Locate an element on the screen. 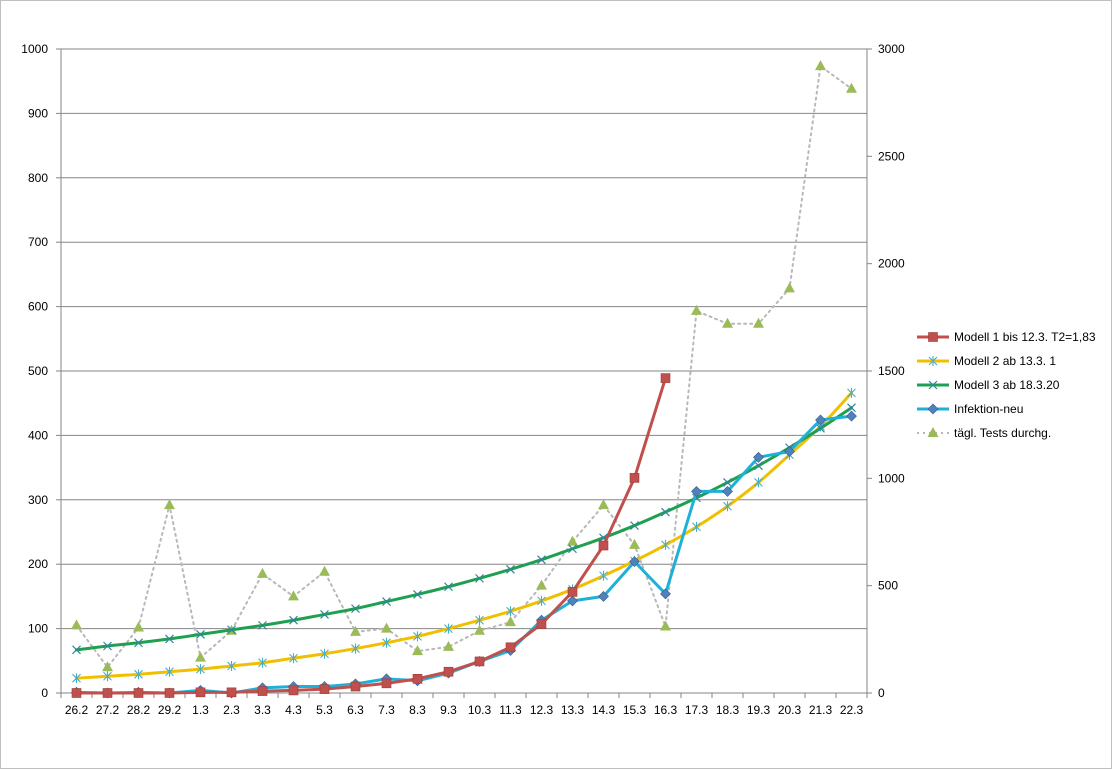  x-tick-label: 13.3 is located at coordinates (573, 710).